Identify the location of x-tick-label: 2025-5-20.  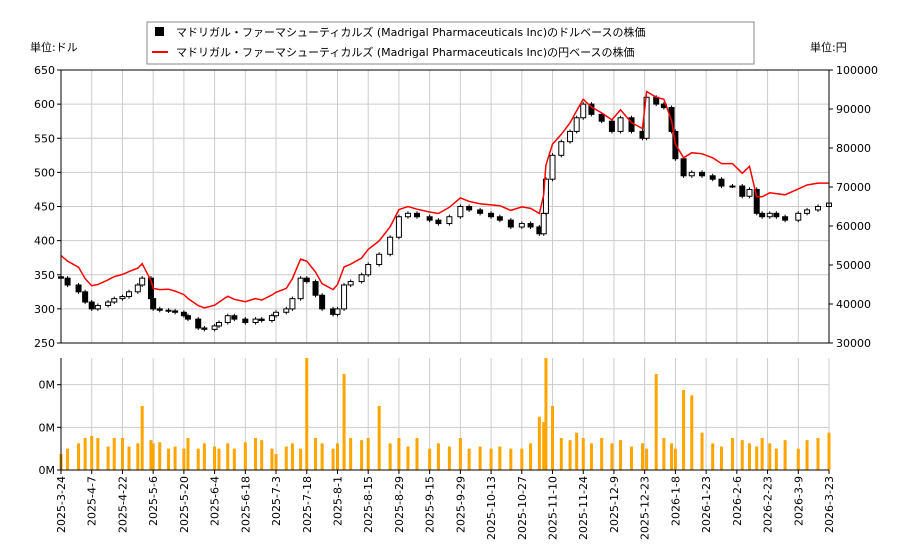
(184, 504).